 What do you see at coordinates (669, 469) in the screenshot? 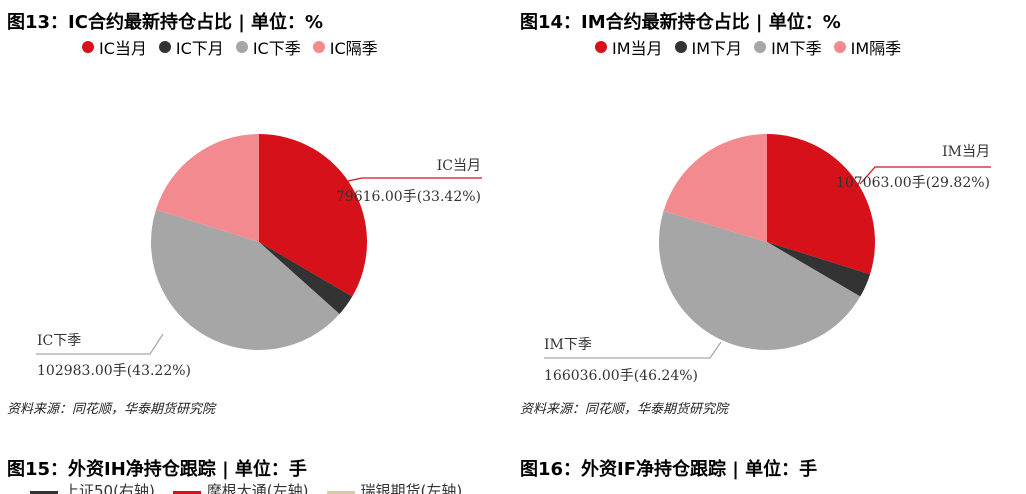
I see `figure-16-title: 图16：外资IF净持仓跟踪 | 单位：手` at bounding box center [669, 469].